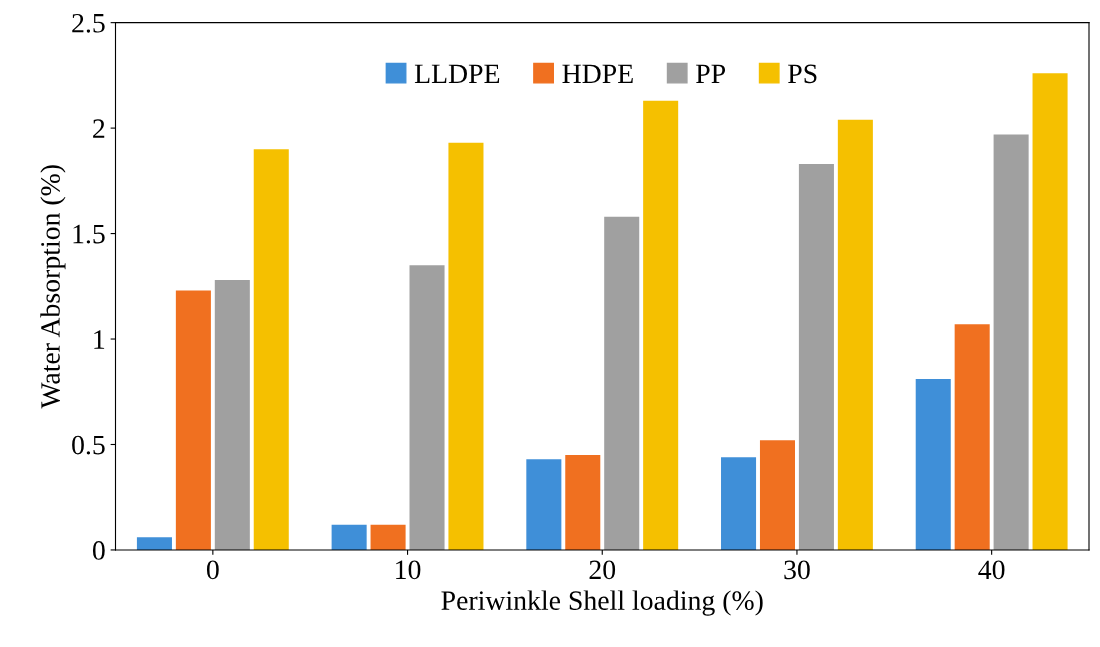 Image resolution: width=1100 pixels, height=647 pixels. I want to click on x-axis-title: Periwinkle Shell loading (%), so click(602, 603).